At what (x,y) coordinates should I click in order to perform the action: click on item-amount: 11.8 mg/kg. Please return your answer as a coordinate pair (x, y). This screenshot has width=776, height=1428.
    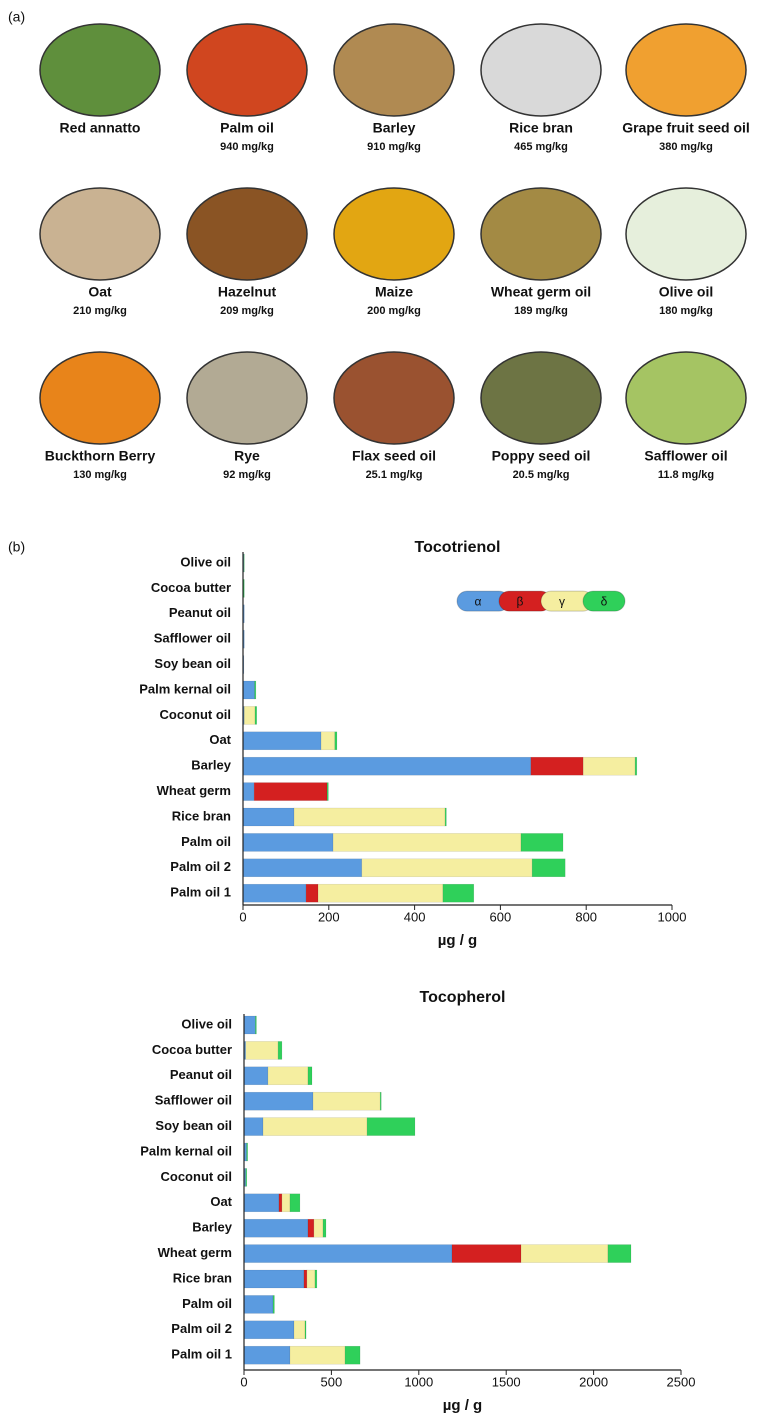
    Looking at the image, I should click on (686, 475).